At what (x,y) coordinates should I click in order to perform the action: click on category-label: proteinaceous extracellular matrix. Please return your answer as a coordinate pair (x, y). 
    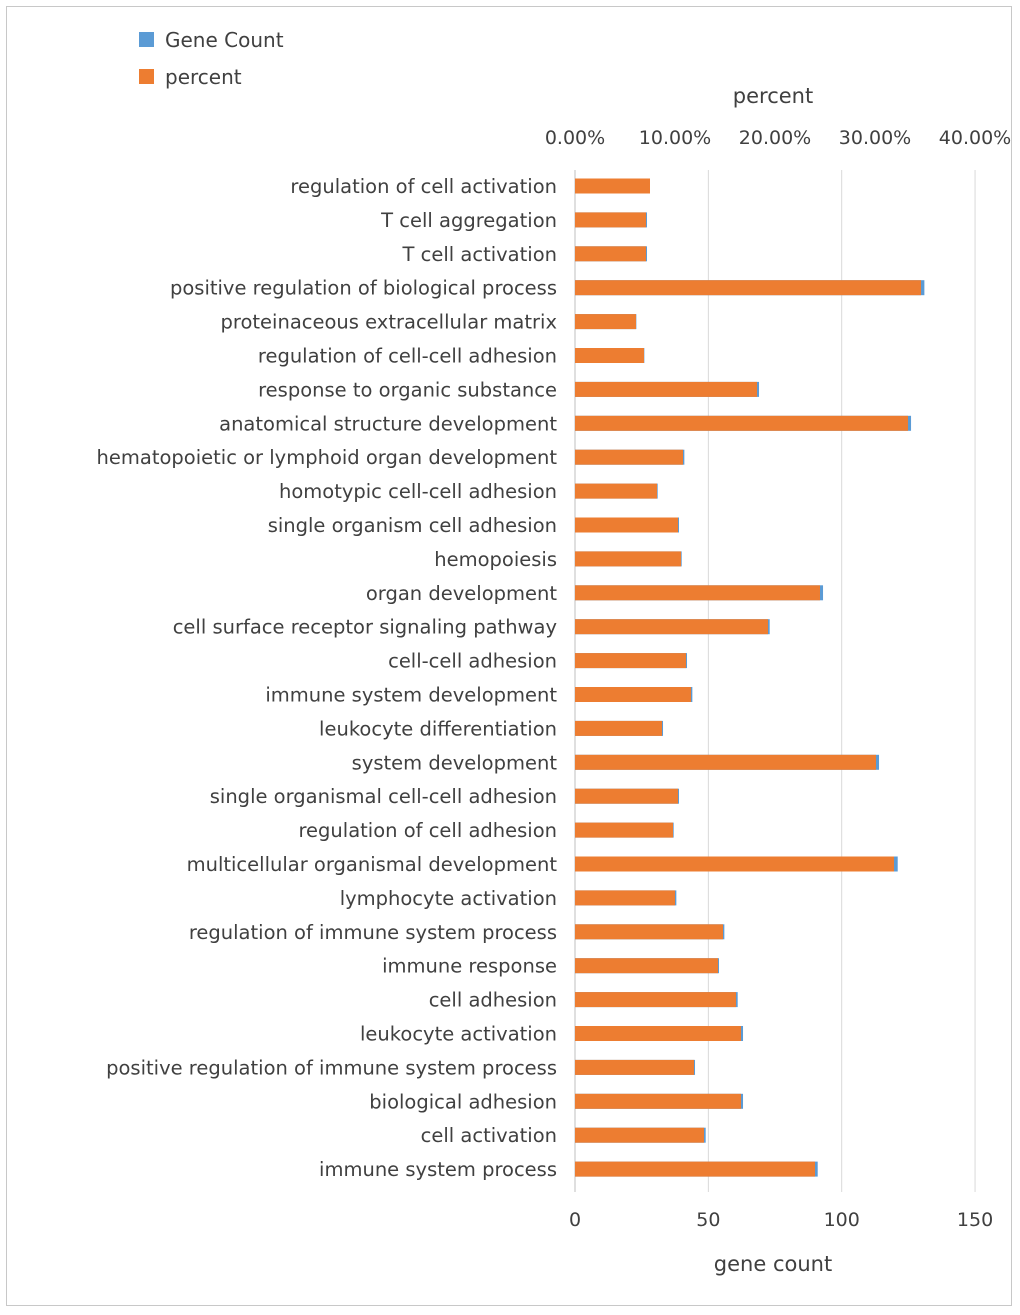
    Looking at the image, I should click on (389, 322).